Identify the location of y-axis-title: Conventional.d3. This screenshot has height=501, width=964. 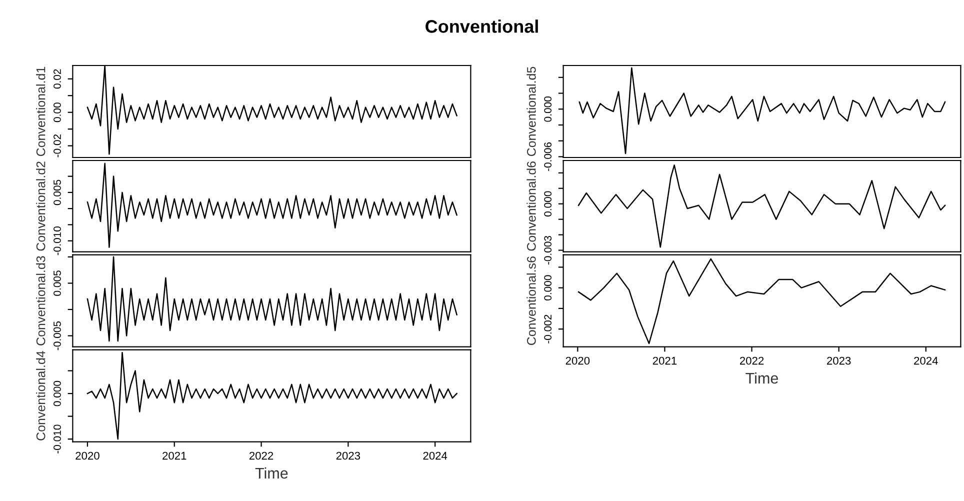
(41, 301).